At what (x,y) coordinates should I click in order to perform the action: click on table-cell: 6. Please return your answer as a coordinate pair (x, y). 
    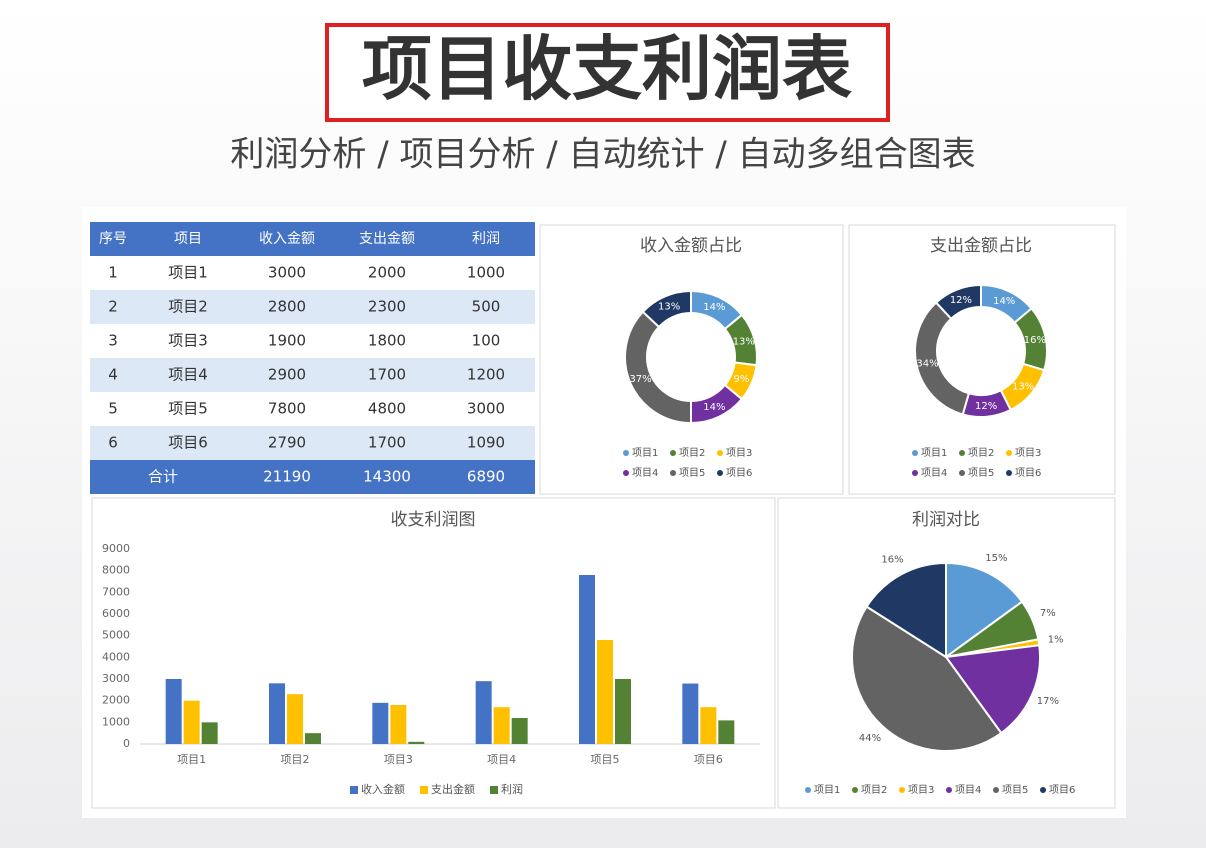
    Looking at the image, I should click on (113, 443).